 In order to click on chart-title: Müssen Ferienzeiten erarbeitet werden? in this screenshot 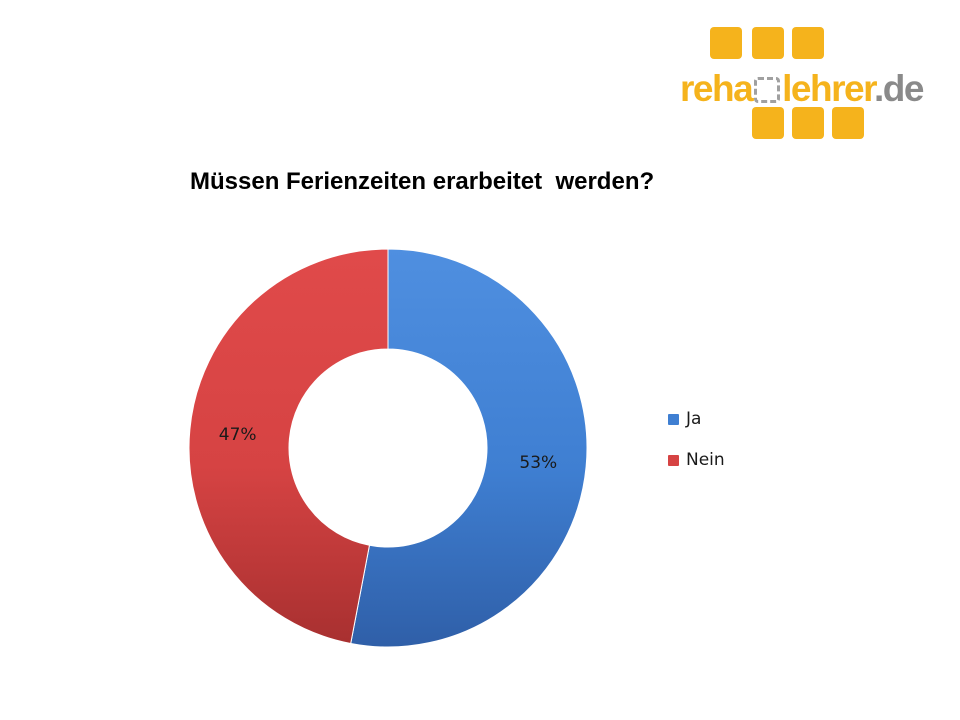, I will do `click(422, 181)`.